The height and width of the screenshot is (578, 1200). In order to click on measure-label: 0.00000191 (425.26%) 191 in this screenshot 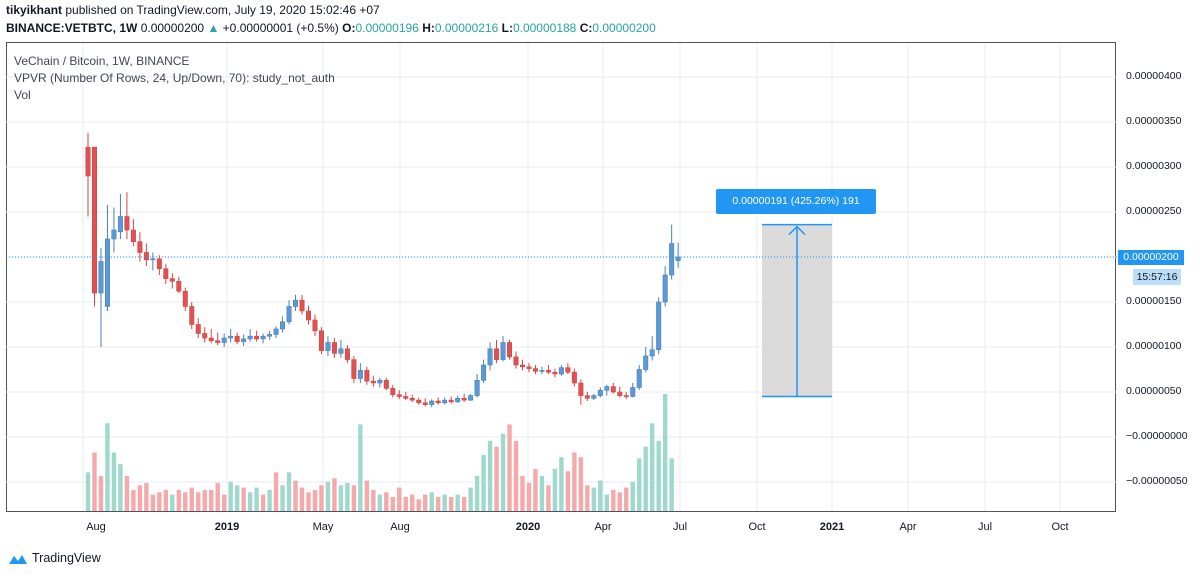, I will do `click(796, 201)`.